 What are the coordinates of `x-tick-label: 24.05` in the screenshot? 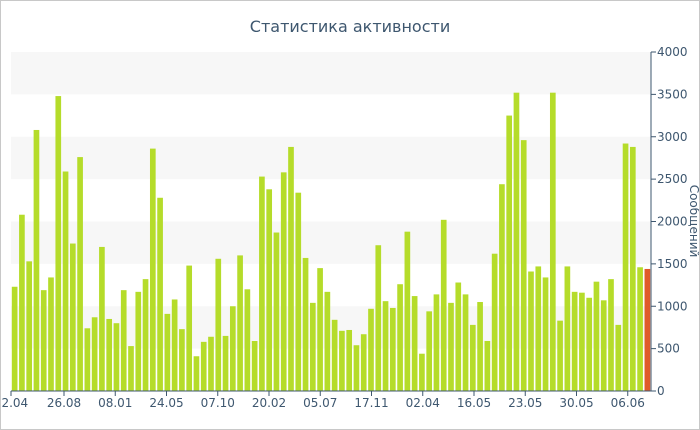 It's located at (166, 403).